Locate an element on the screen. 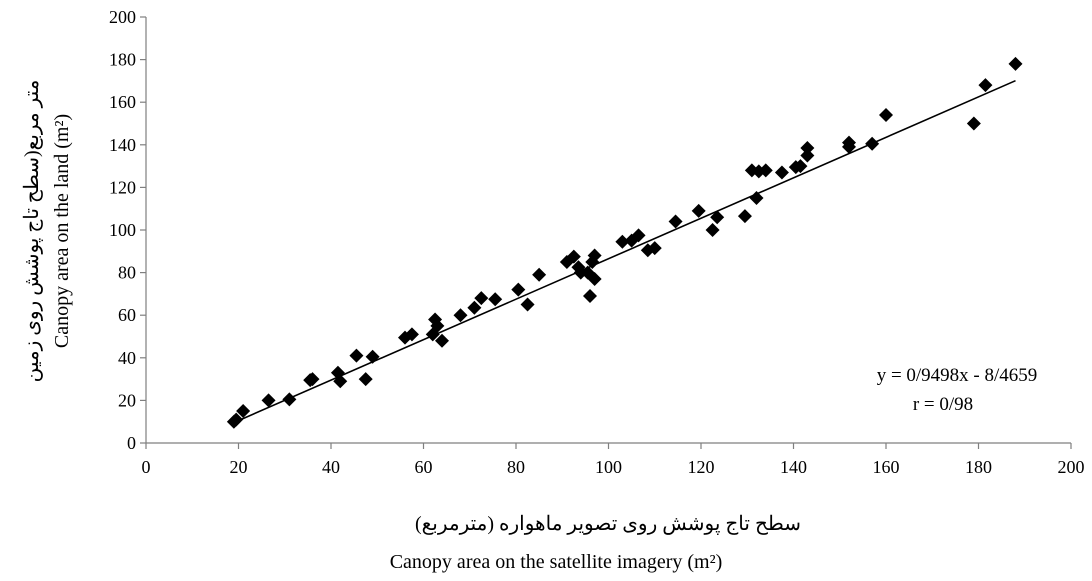 The height and width of the screenshot is (581, 1092). y-axis-title: Canopy area on the land (m²) is located at coordinates (62, 231).